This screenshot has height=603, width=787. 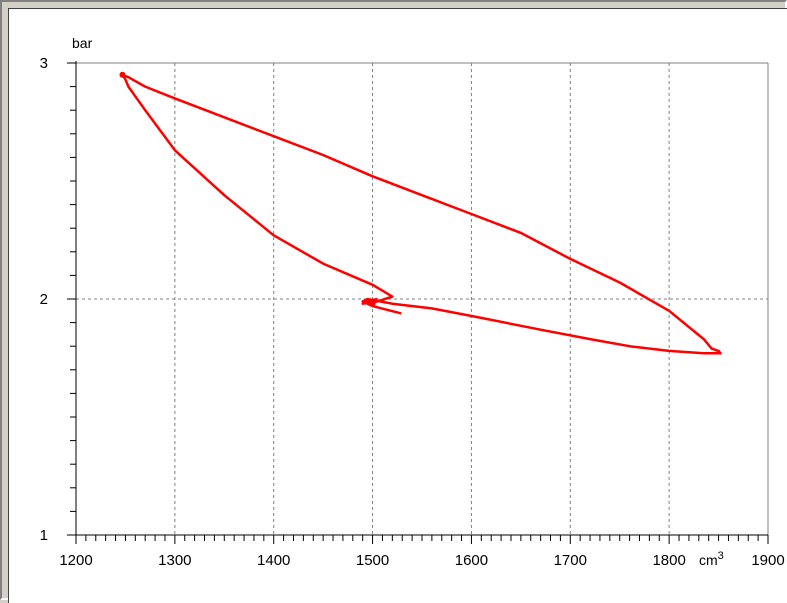 I want to click on y-tick-label-1: 1, so click(x=44, y=535).